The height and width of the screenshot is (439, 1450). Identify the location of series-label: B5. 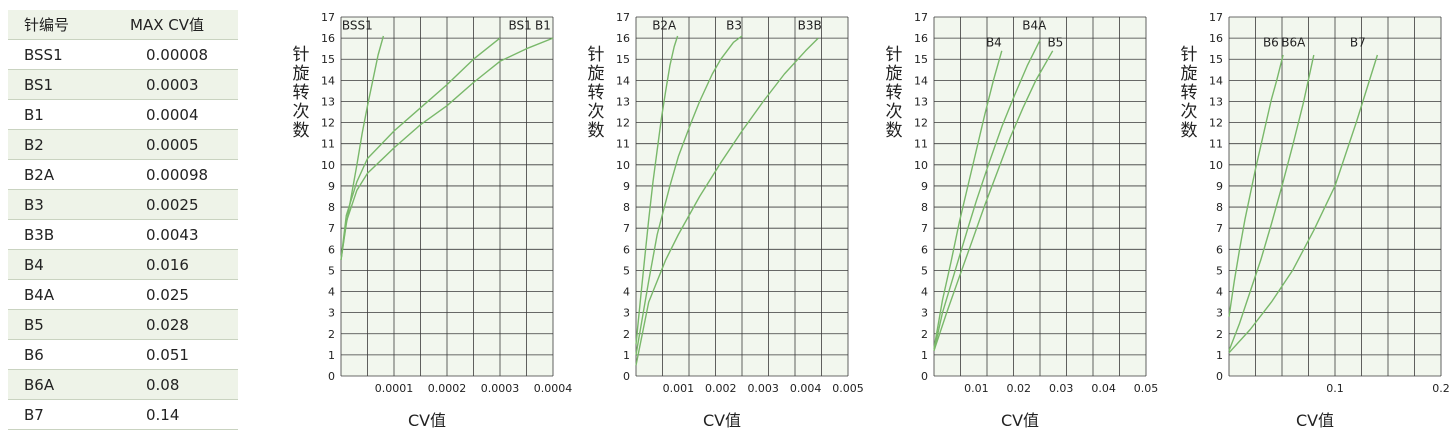
(1055, 43).